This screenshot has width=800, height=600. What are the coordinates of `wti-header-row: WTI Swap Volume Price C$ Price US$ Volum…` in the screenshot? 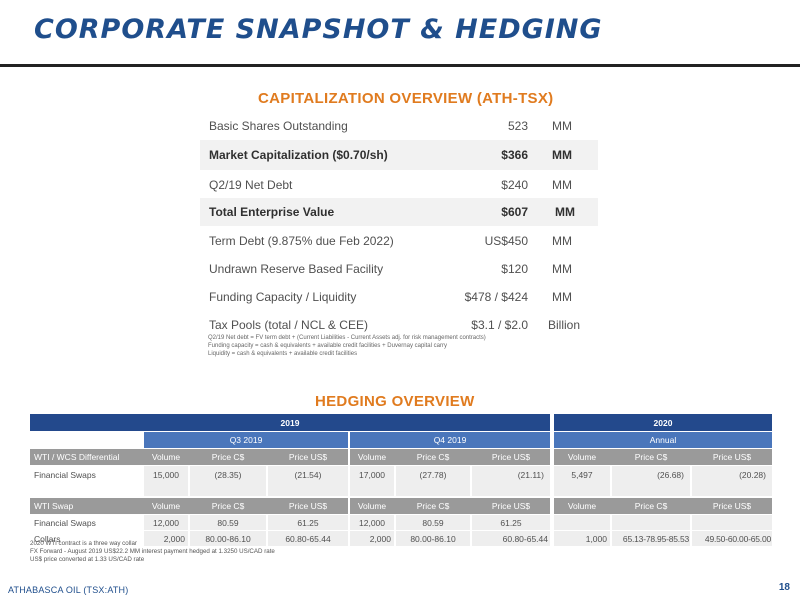 It's located at (401, 506).